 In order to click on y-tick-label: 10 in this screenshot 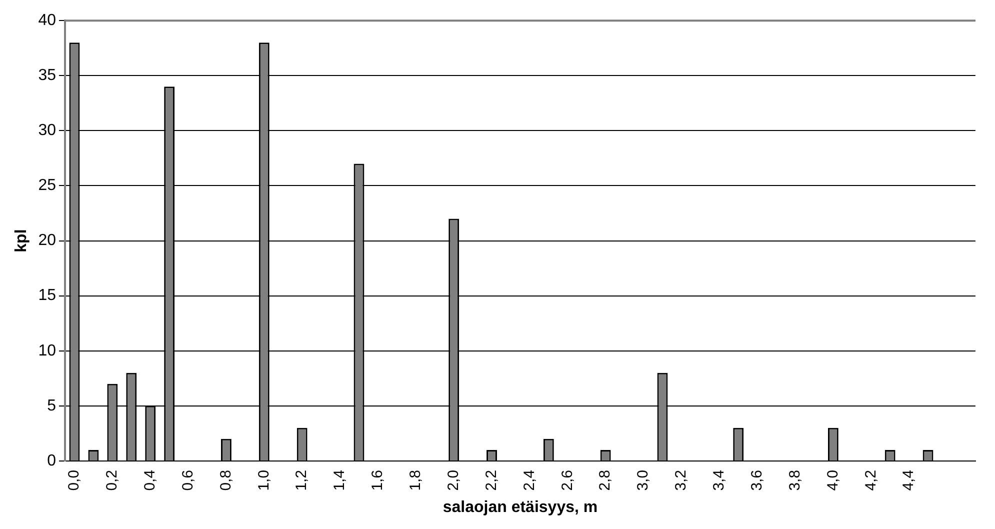, I will do `click(47, 351)`.